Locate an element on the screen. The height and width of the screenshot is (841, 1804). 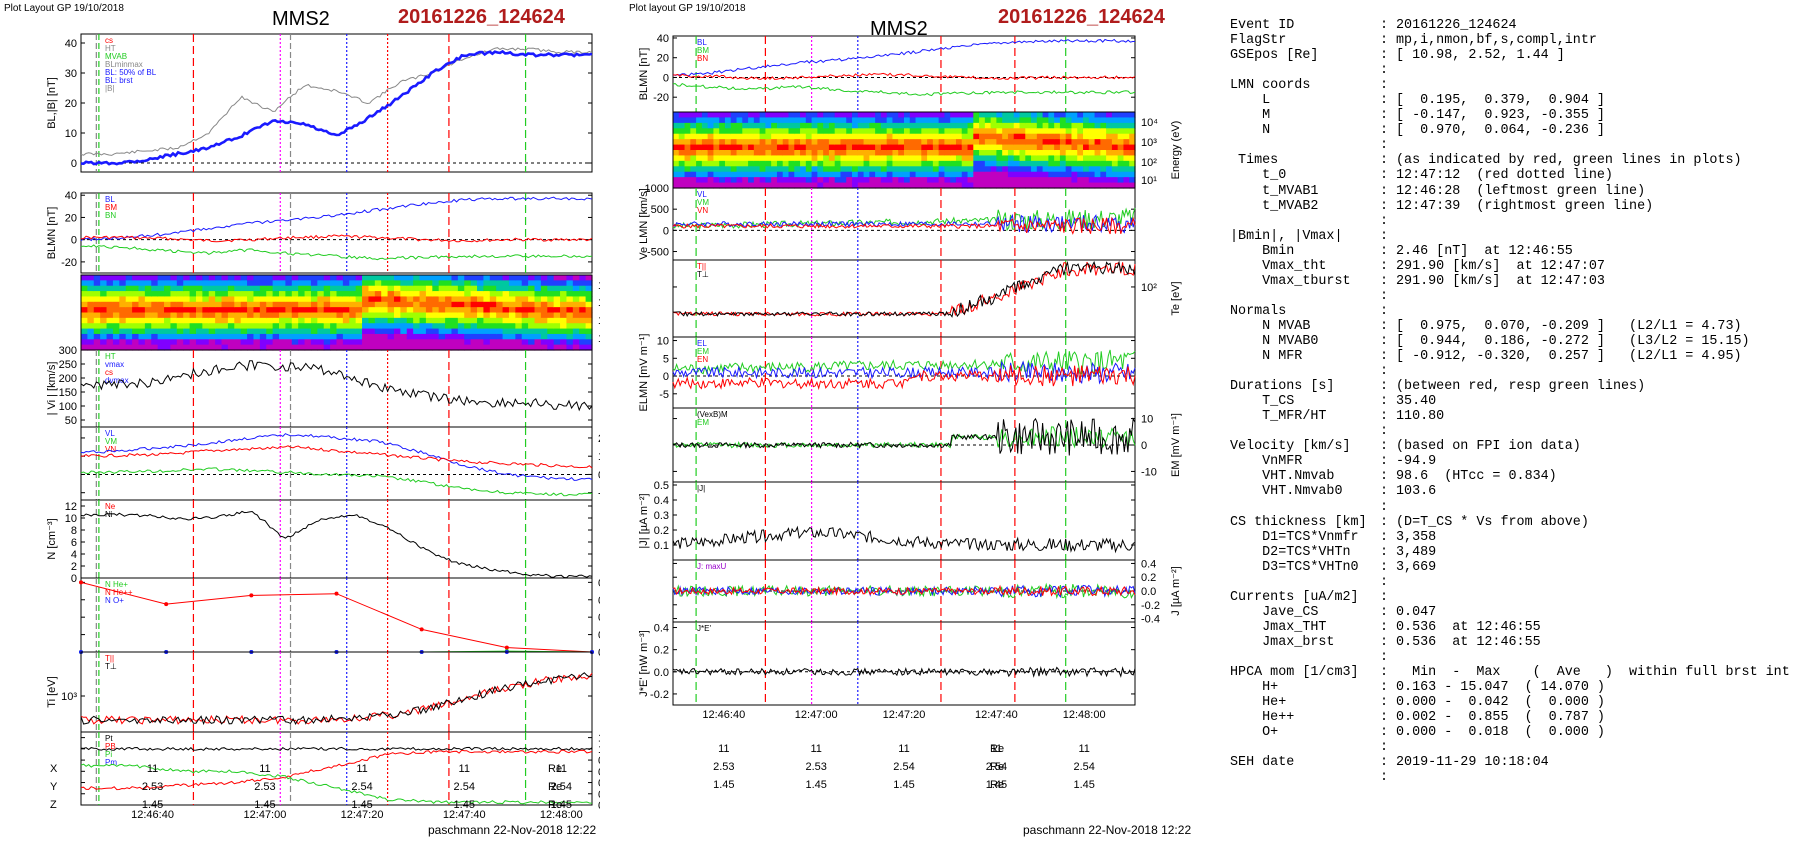
time-tick-label: 12:47:00 is located at coordinates (816, 715).